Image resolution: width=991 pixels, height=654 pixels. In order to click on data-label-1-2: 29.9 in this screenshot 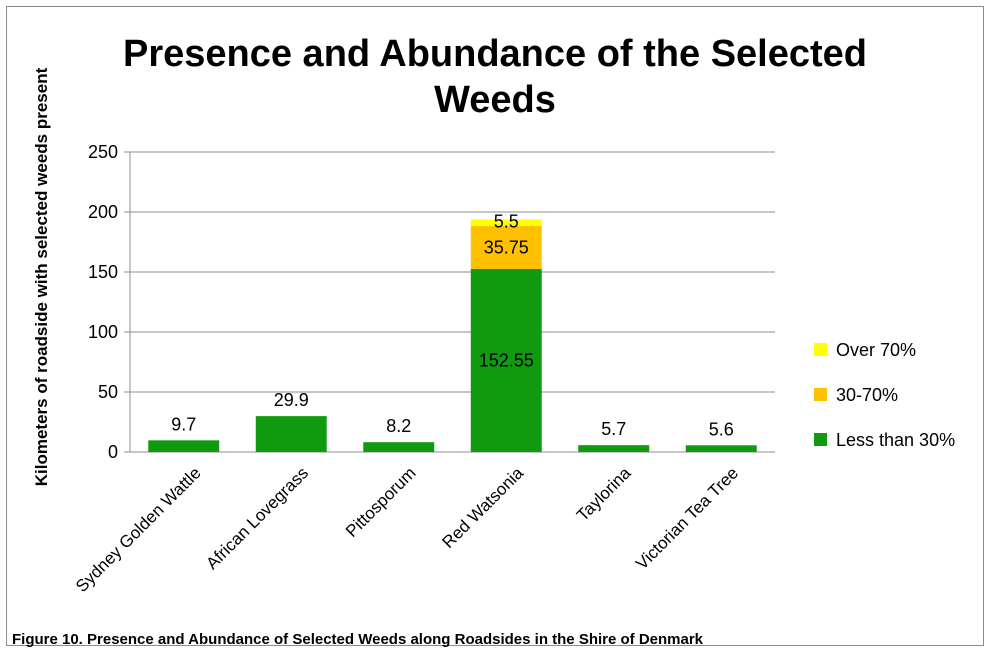, I will do `click(291, 400)`.